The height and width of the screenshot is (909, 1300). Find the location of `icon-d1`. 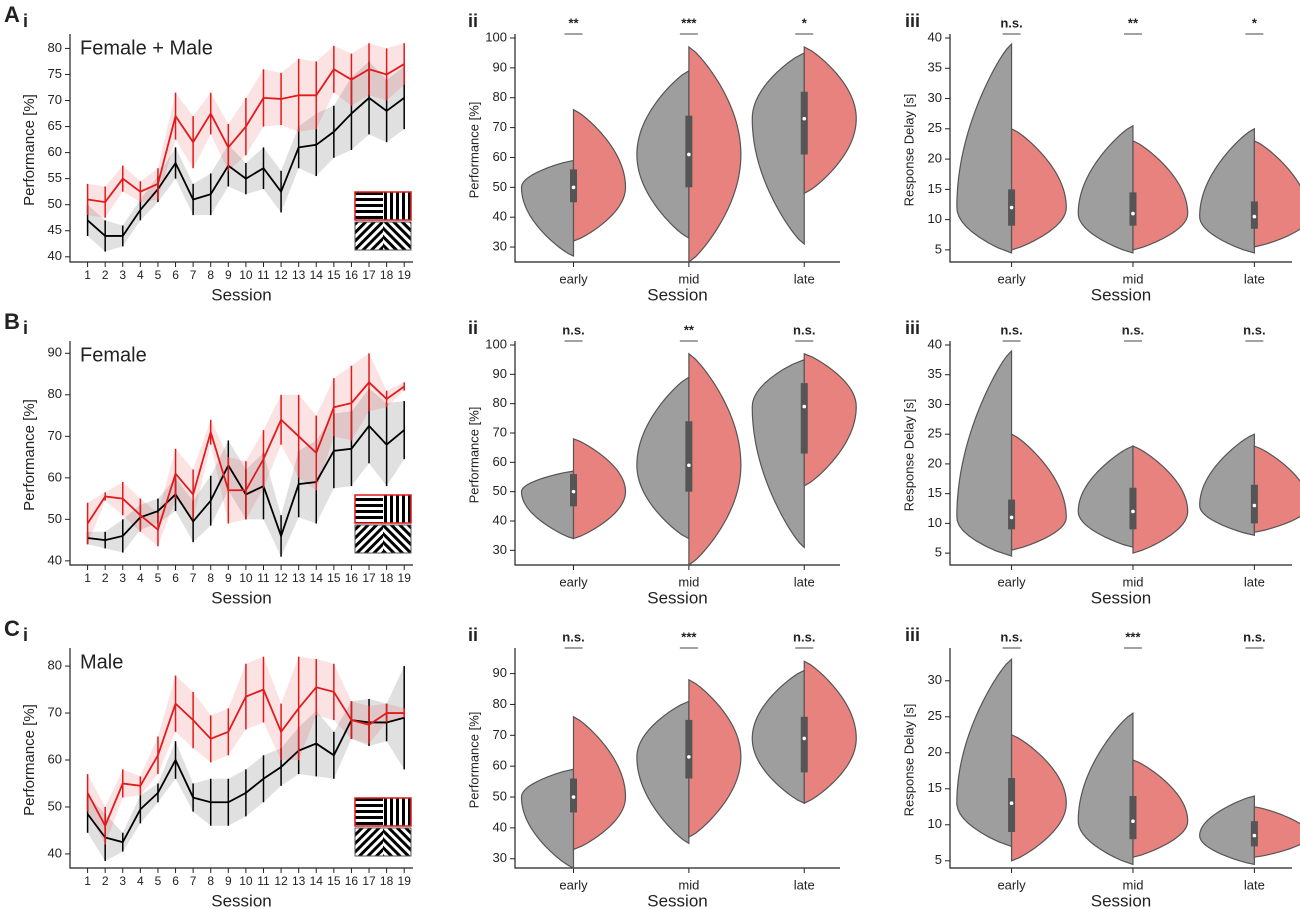

icon-d1 is located at coordinates (369, 842).